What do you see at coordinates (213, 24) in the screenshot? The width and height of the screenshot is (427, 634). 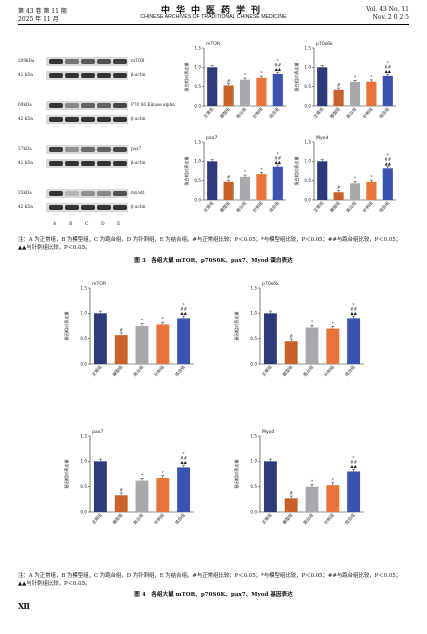 I see `header-rule` at bounding box center [213, 24].